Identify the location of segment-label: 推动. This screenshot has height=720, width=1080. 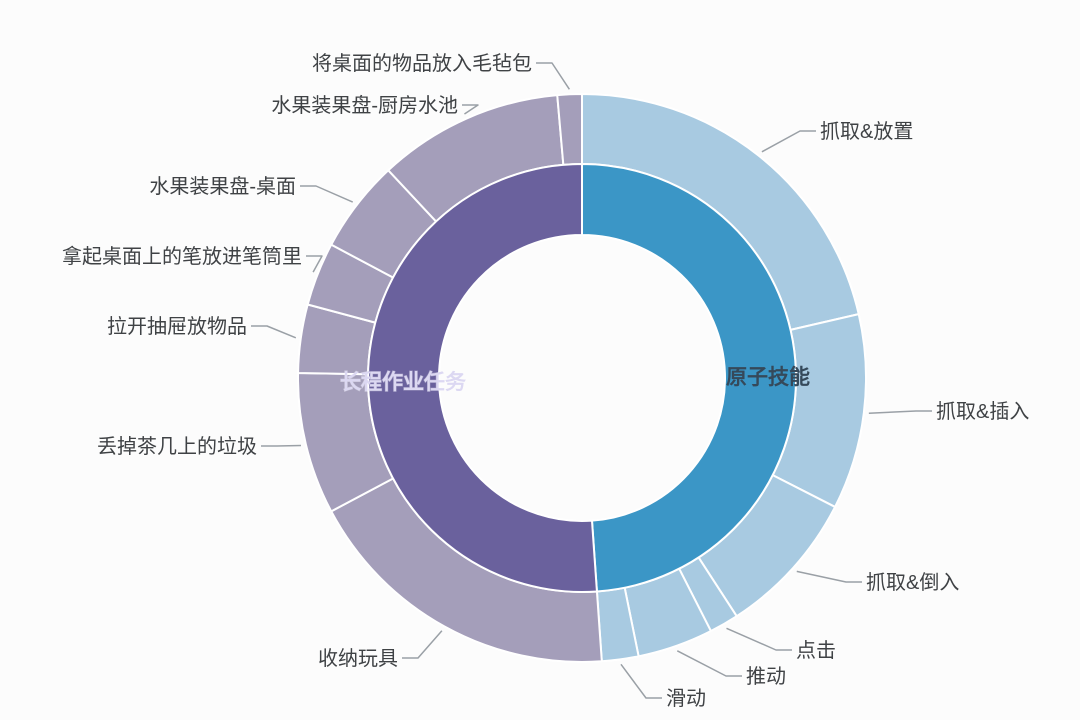
(766, 676).